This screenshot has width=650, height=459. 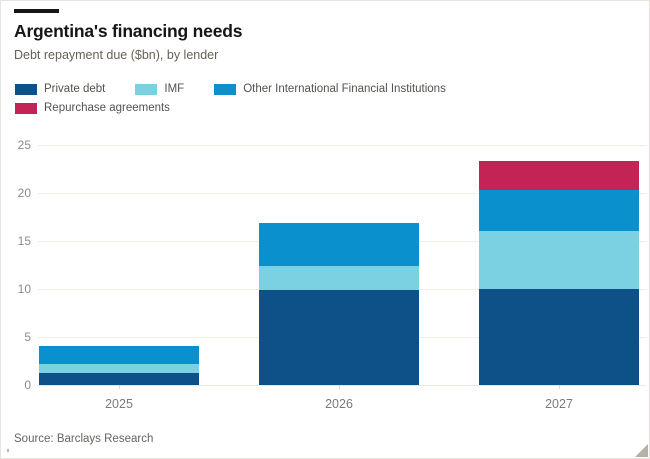 I want to click on y-axis-label: 0, so click(x=27, y=385).